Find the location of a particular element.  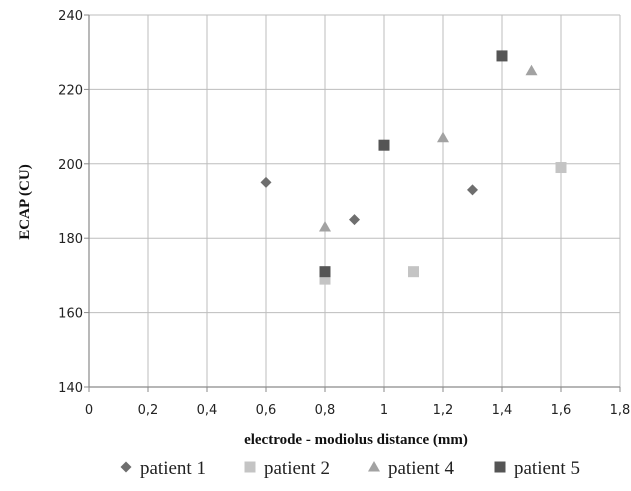

legend-item-patient-2: patient 2 is located at coordinates (287, 468).